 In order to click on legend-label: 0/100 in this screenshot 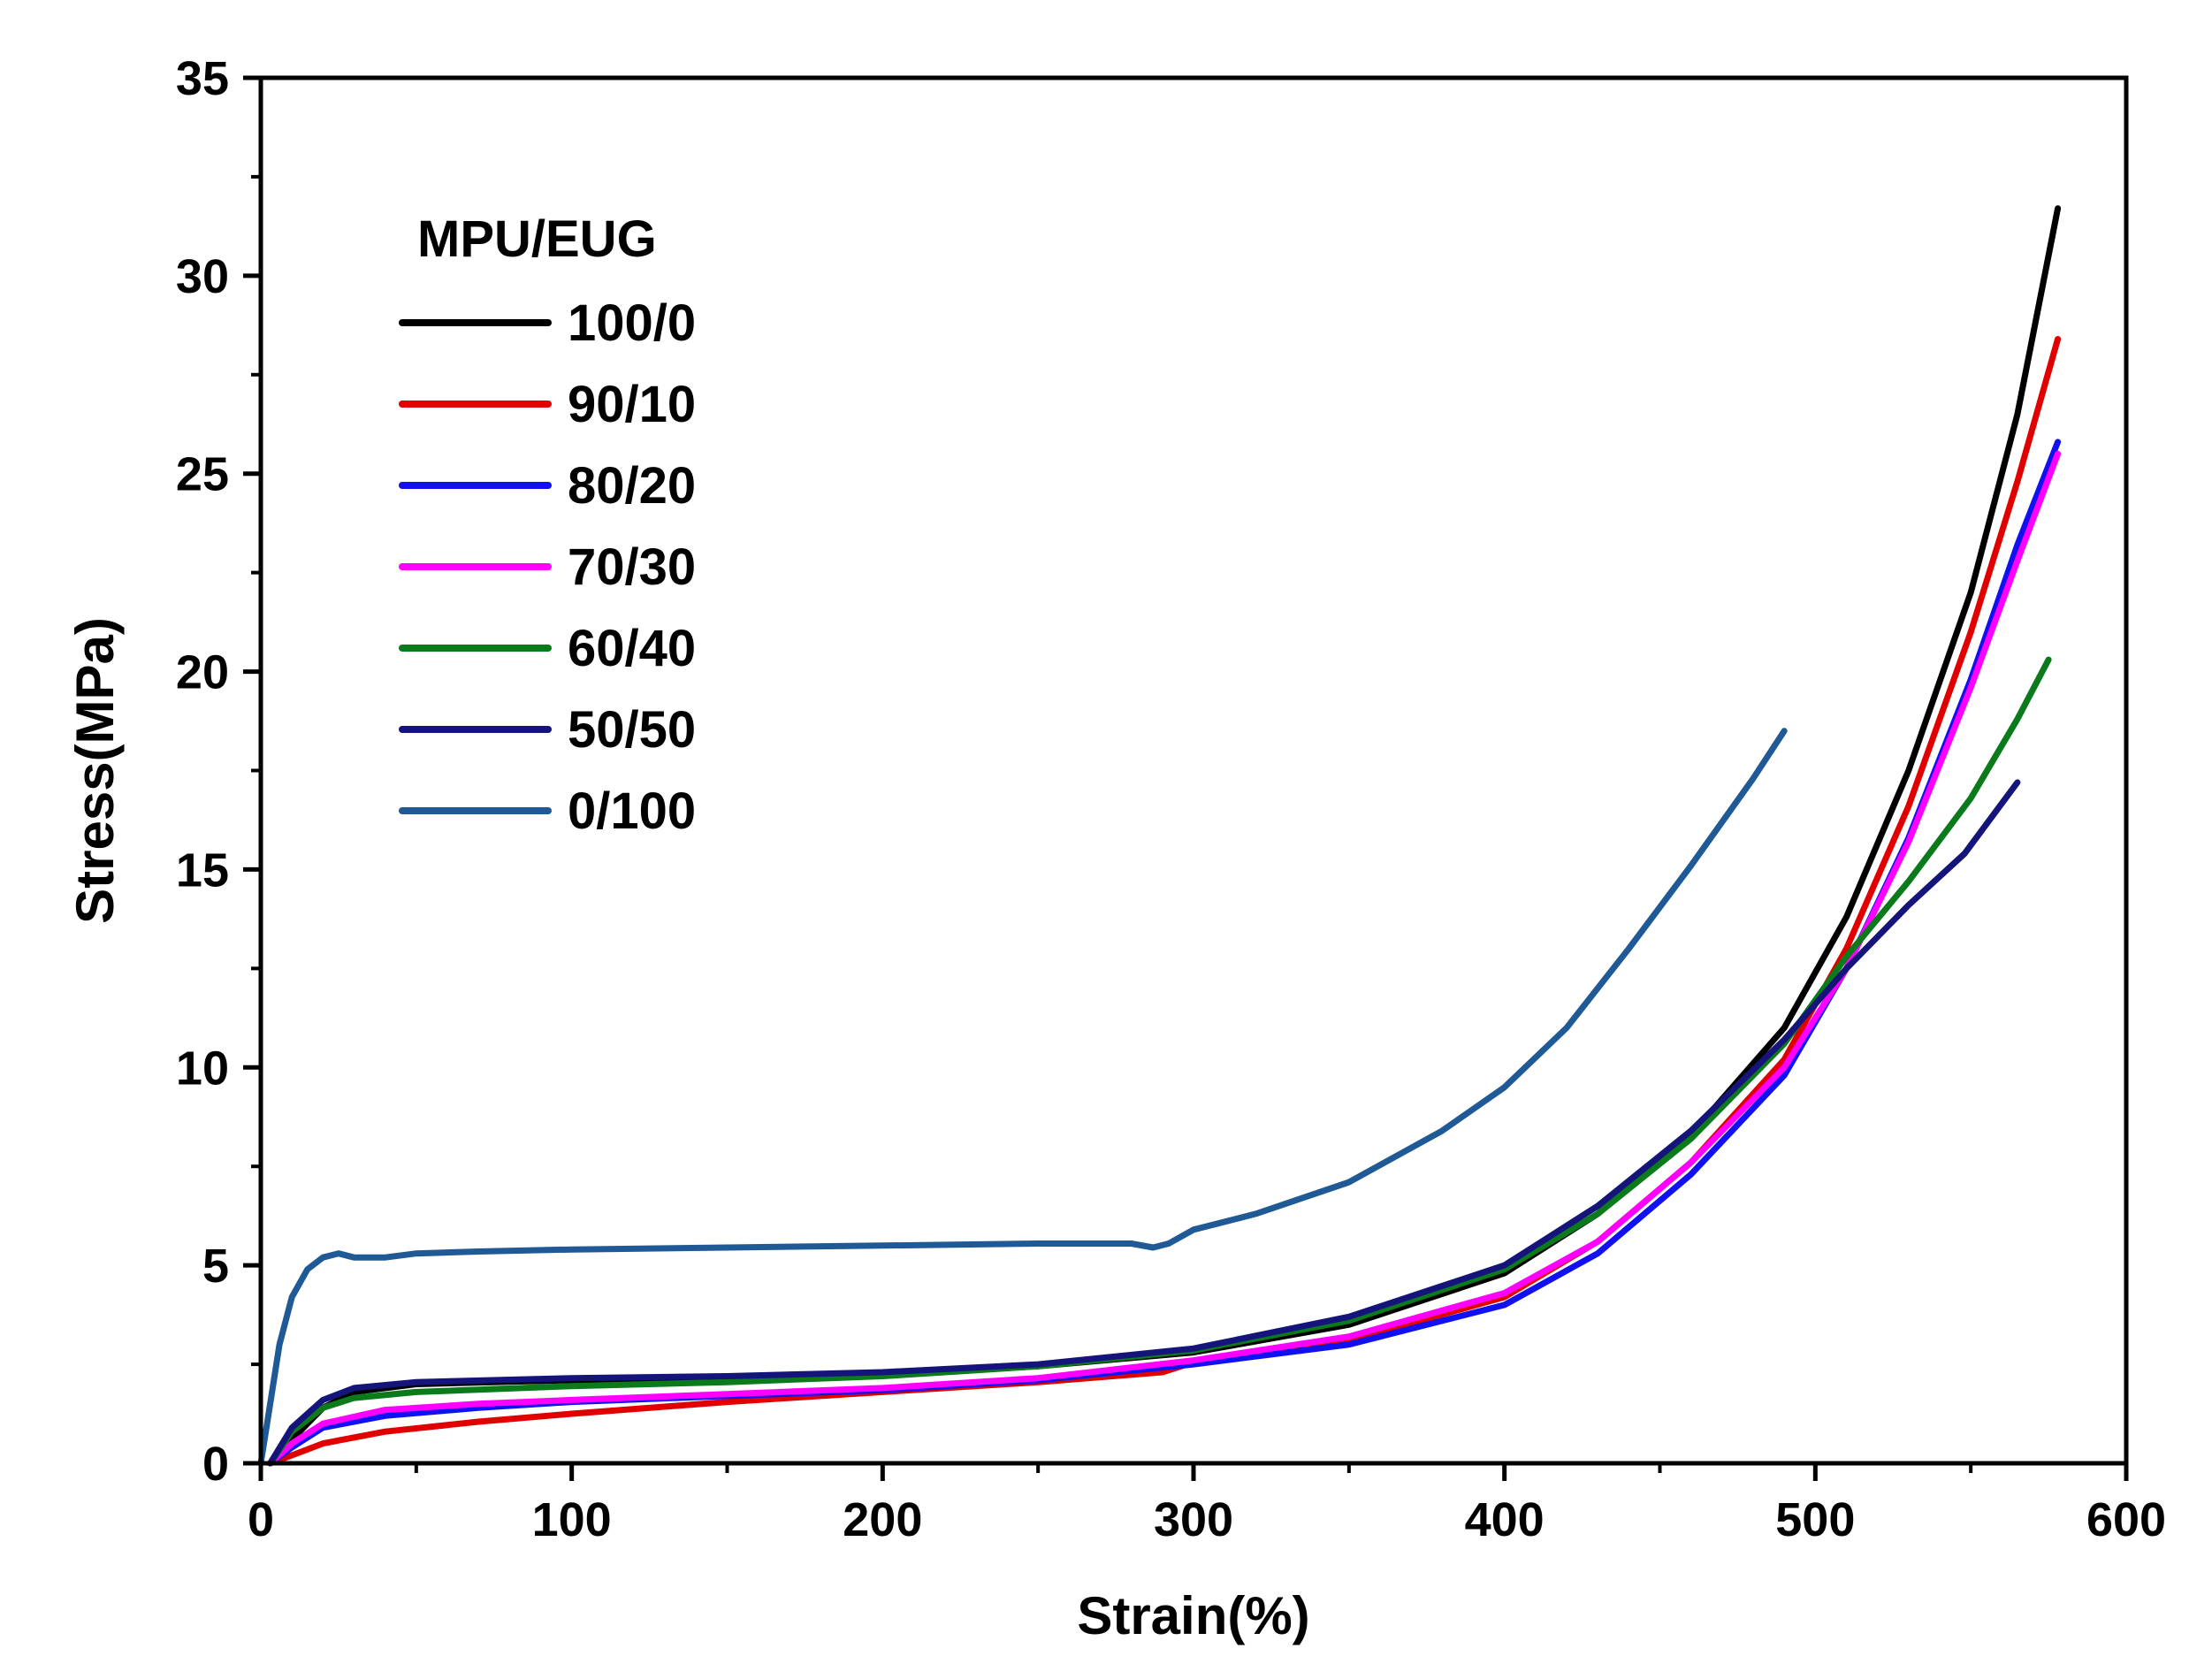, I will do `click(632, 811)`.